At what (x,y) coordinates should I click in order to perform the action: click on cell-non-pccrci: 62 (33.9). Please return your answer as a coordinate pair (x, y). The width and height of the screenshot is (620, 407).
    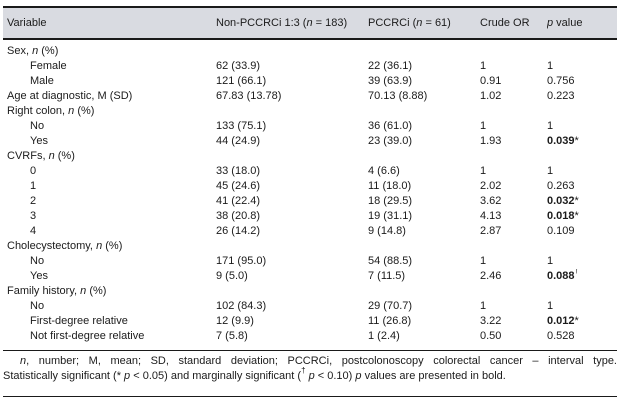
    Looking at the image, I should click on (238, 66).